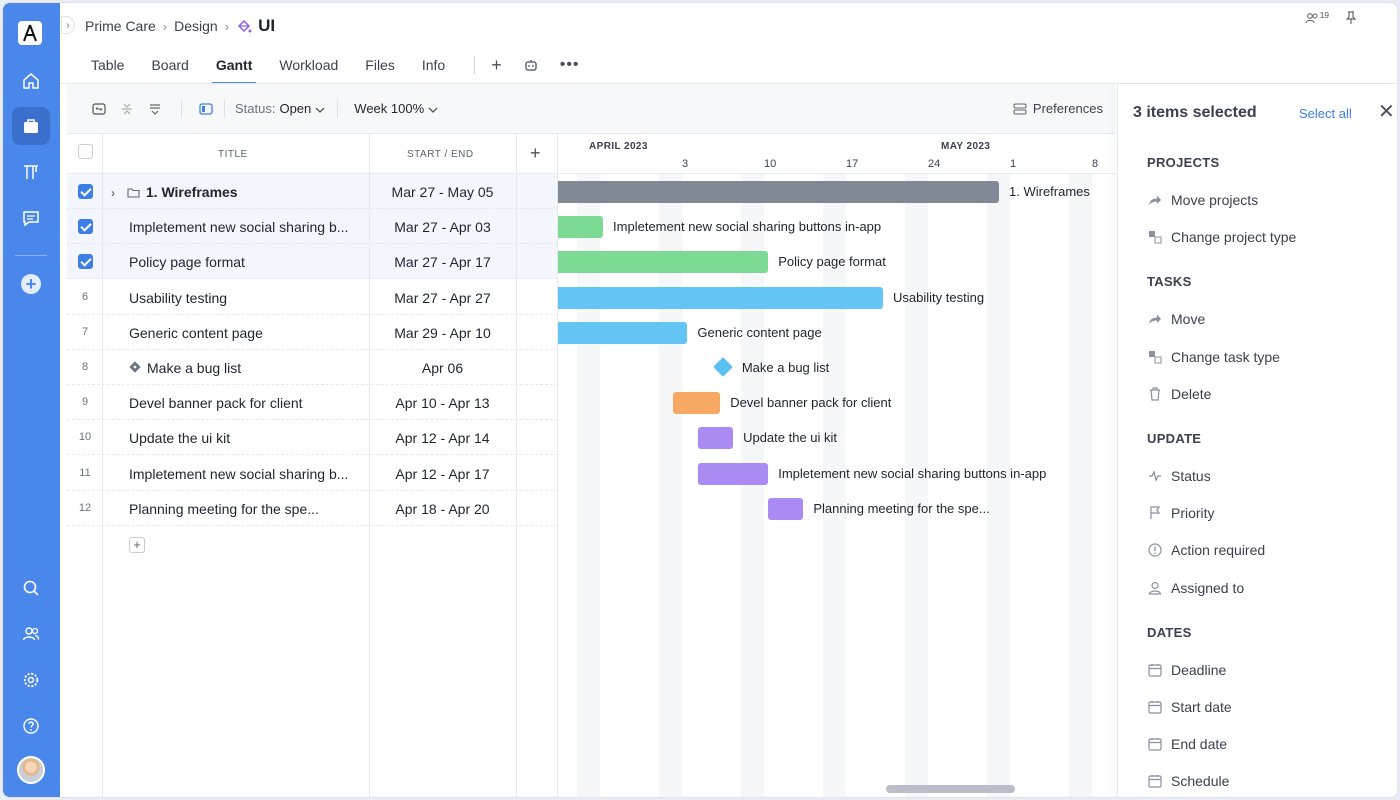 The image size is (1400, 800). Describe the element at coordinates (1386, 112) in the screenshot. I see `close-icon: ✕` at that location.